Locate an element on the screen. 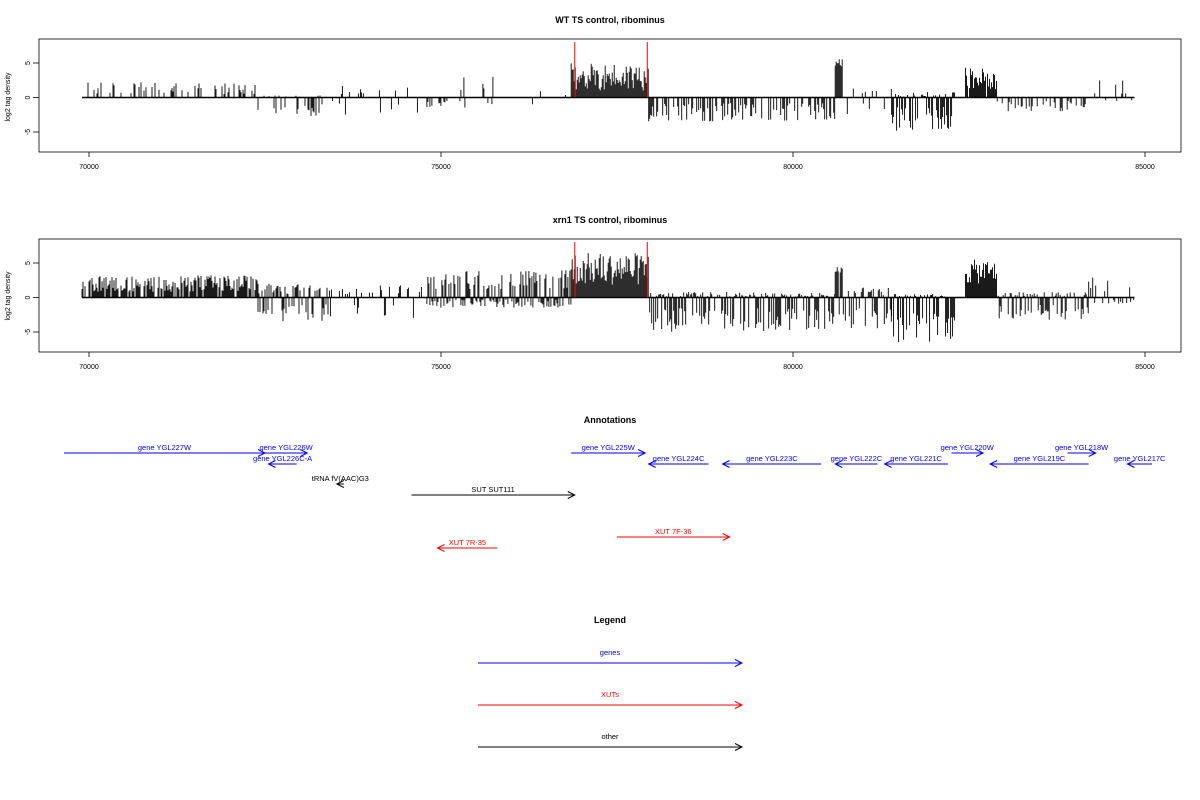 This screenshot has width=1200, height=800. annotation-feature: gene YGL218W is located at coordinates (1082, 450).